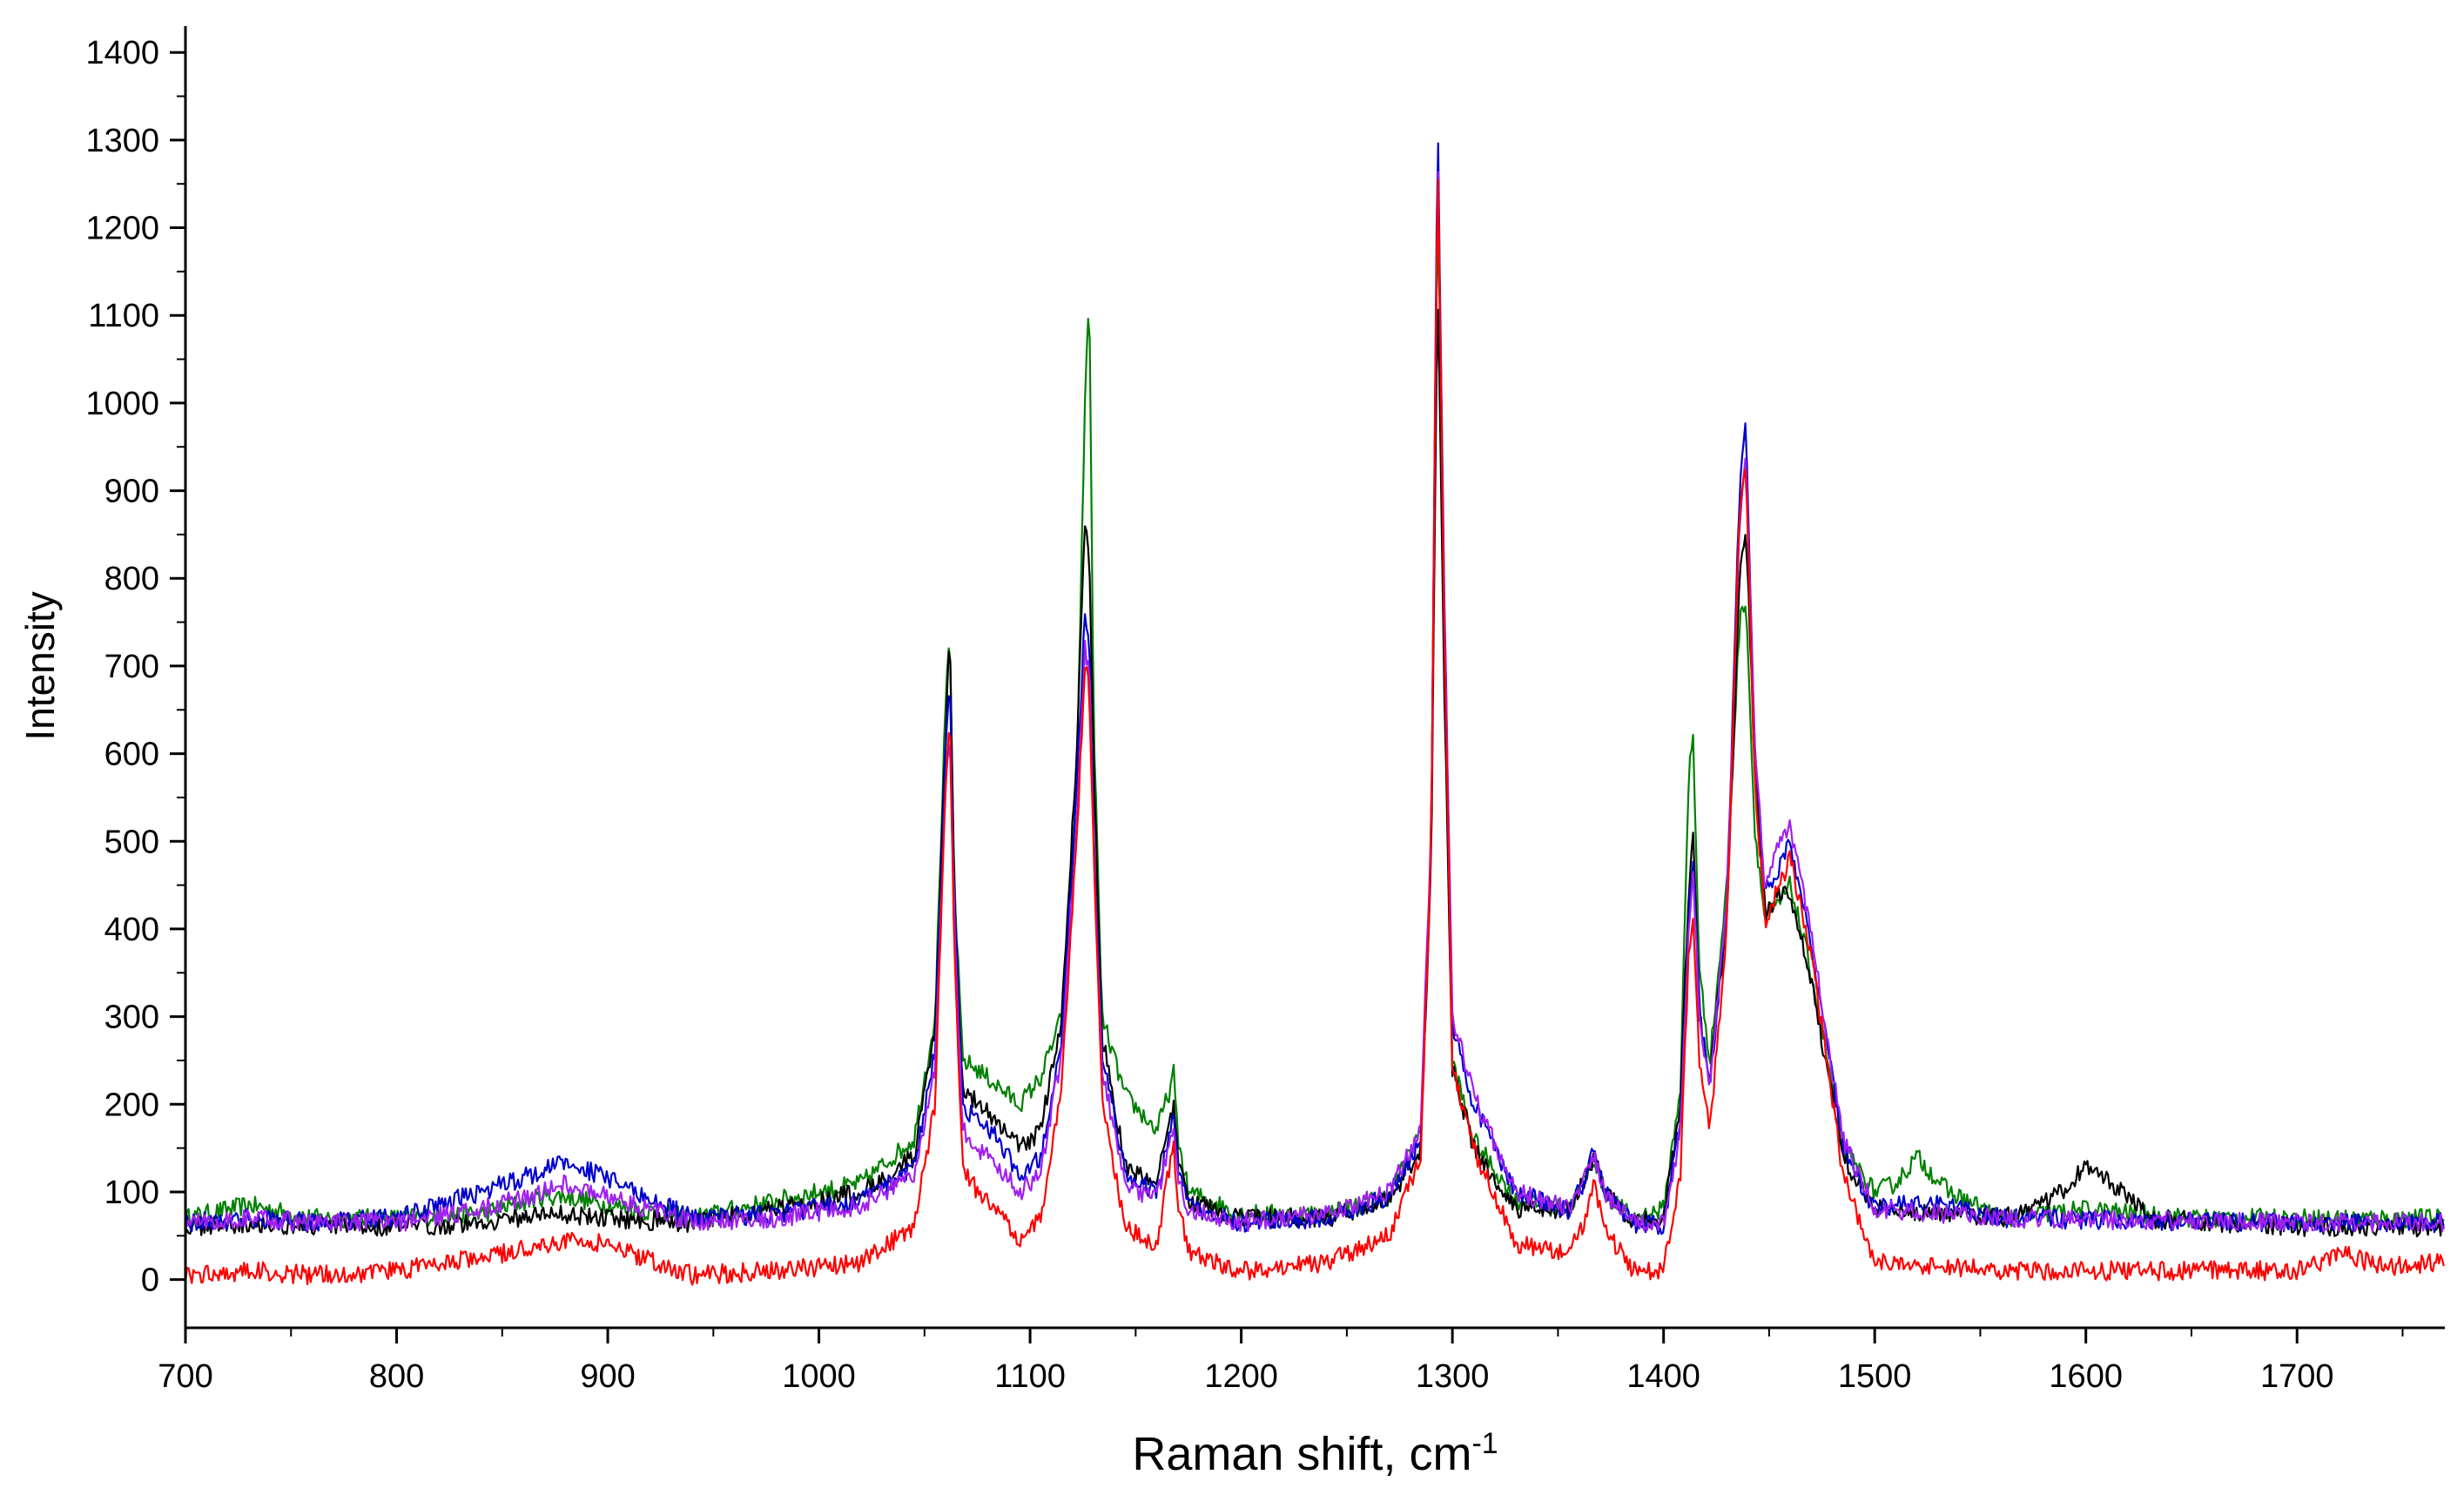 The image size is (2464, 1488). Describe the element at coordinates (397, 1376) in the screenshot. I see `x-tick-label: 800` at that location.